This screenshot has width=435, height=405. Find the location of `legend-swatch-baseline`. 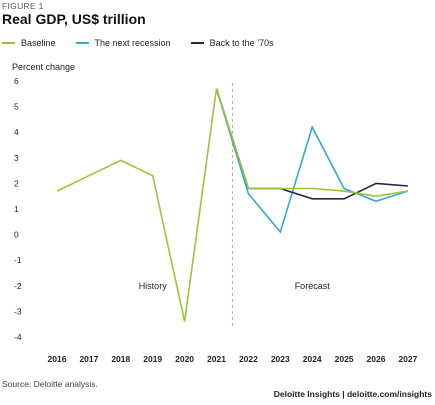

legend-swatch-baseline is located at coordinates (8, 43).